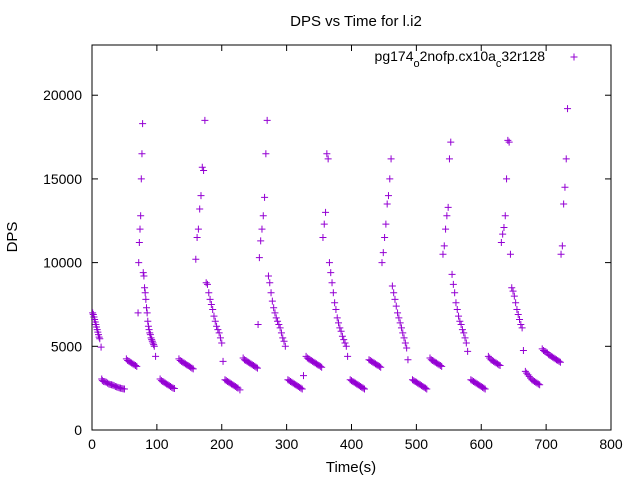  I want to click on y-tick-label: 20000, so click(62, 95).